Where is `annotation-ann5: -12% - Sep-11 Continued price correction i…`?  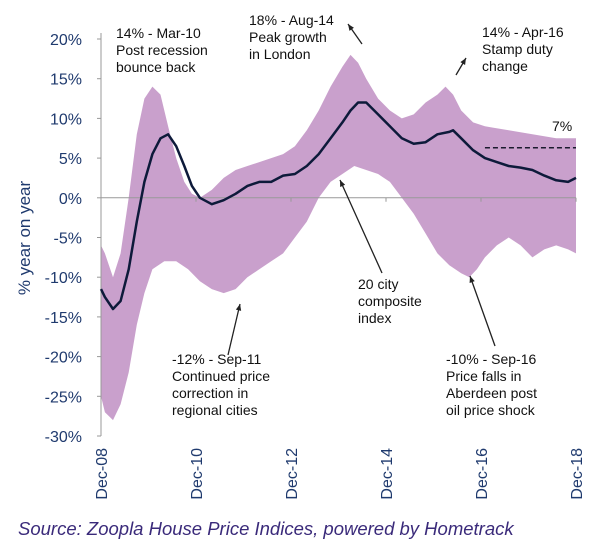
annotation-ann5: -12% - Sep-11 Continued price correction i… is located at coordinates (221, 384).